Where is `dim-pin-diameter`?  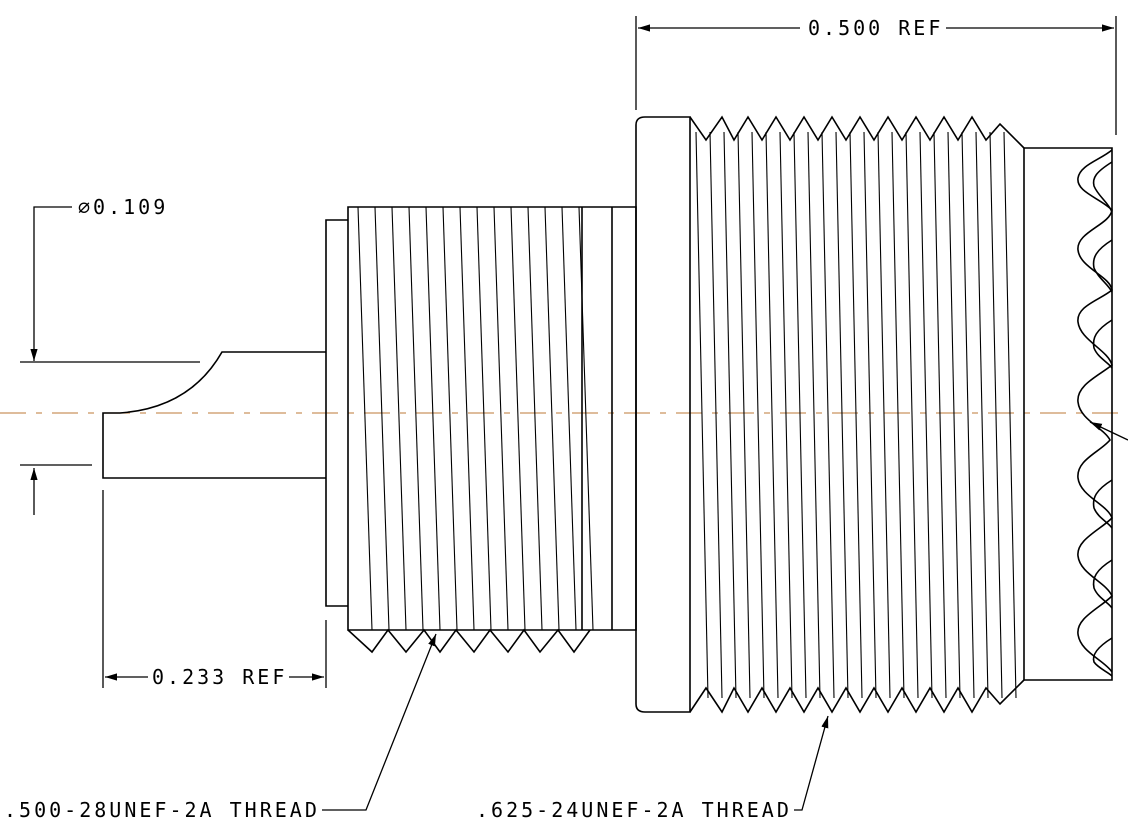
dim-pin-diameter is located at coordinates (110, 361).